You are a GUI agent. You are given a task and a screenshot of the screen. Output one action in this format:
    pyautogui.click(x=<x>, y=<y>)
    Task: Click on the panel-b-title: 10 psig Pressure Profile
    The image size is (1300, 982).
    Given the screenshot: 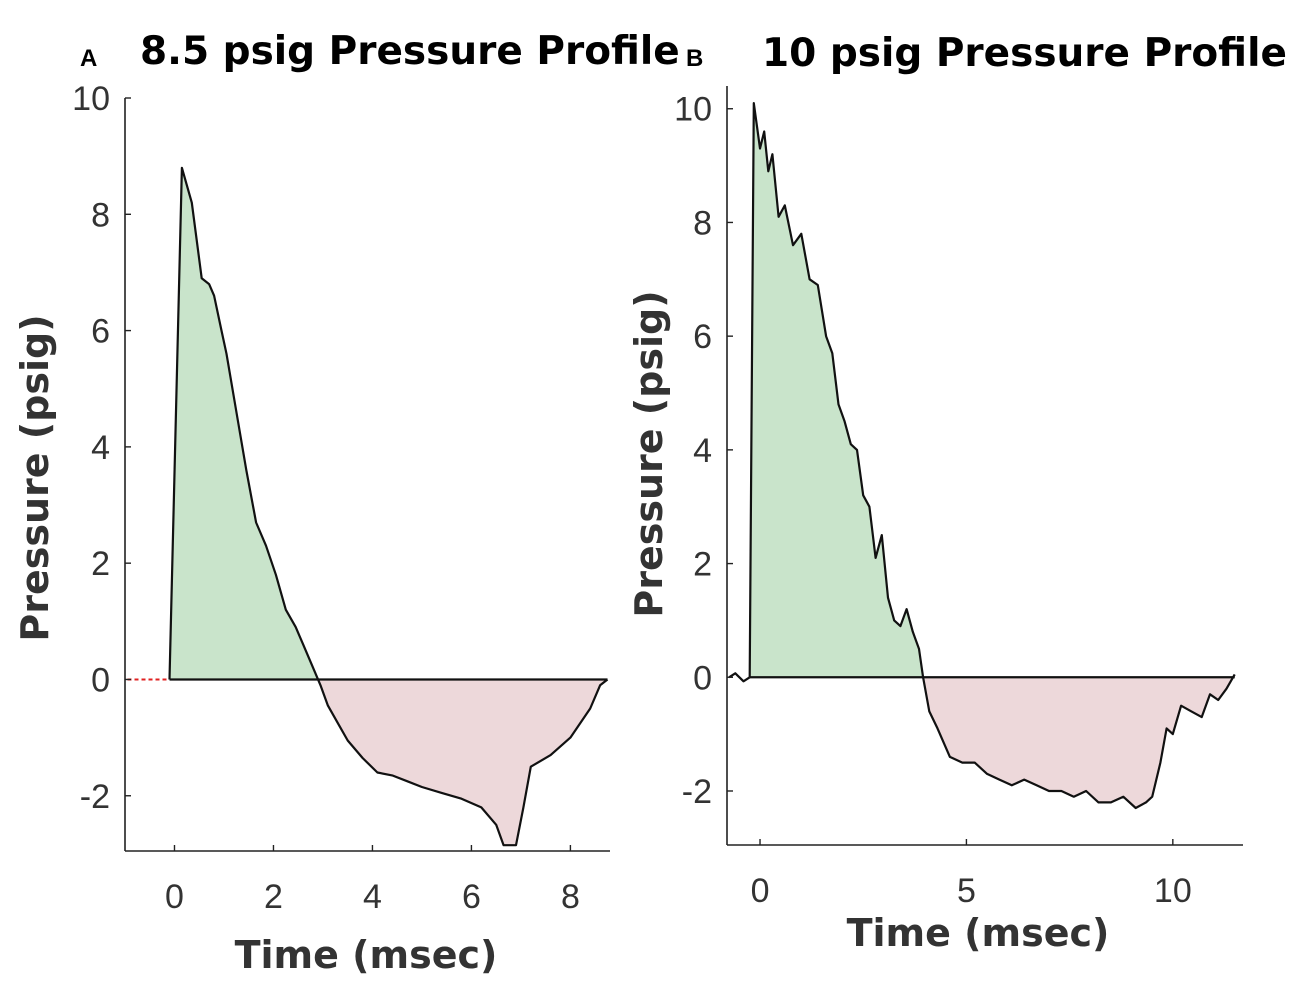 What is the action you would take?
    pyautogui.click(x=1024, y=53)
    